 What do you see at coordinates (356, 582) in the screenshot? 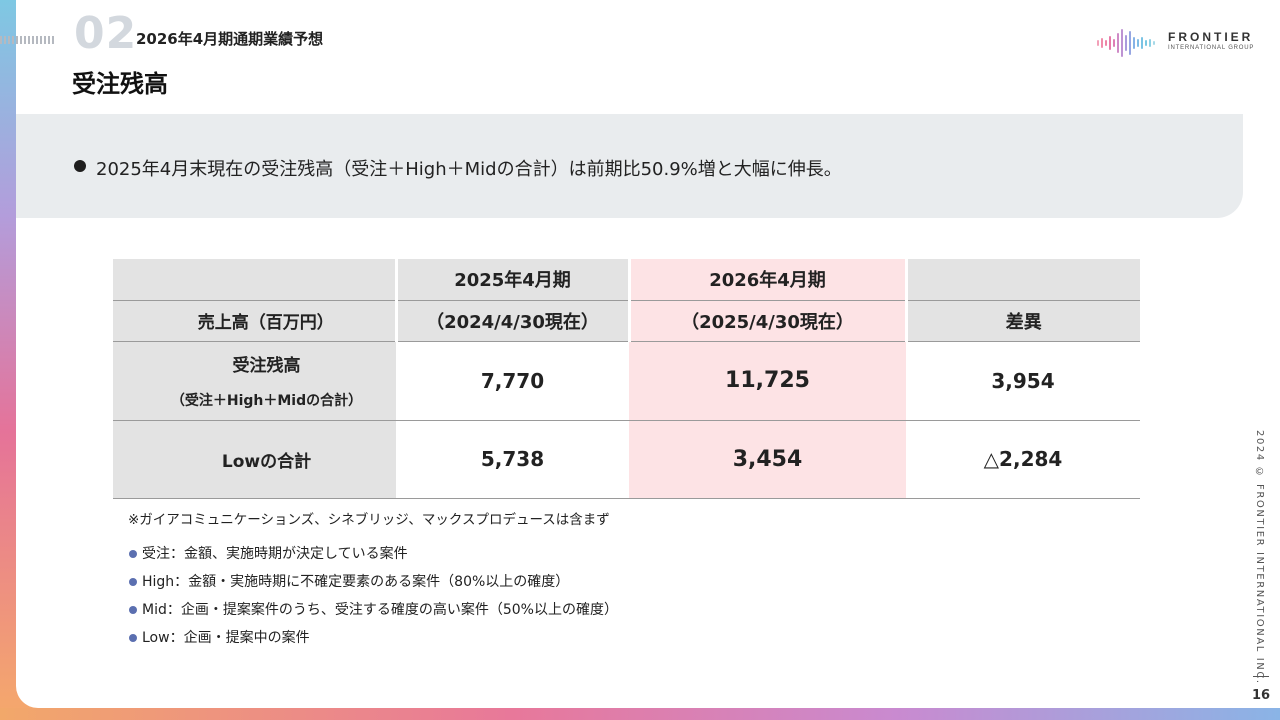
I see `legend-text: High：金額・実施時期に不確定要素のある案件（80%以上の確度）` at bounding box center [356, 582].